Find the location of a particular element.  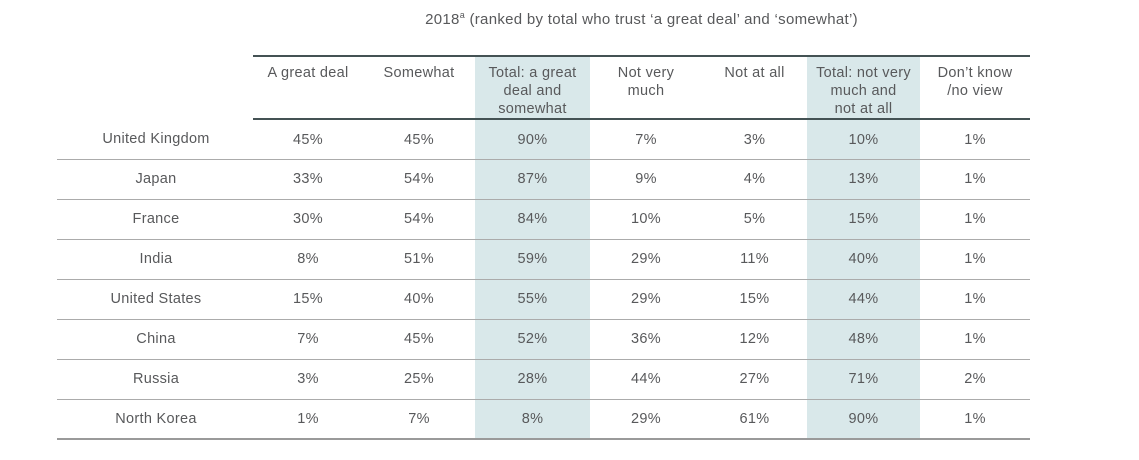

value-cell: 30% is located at coordinates (308, 219).